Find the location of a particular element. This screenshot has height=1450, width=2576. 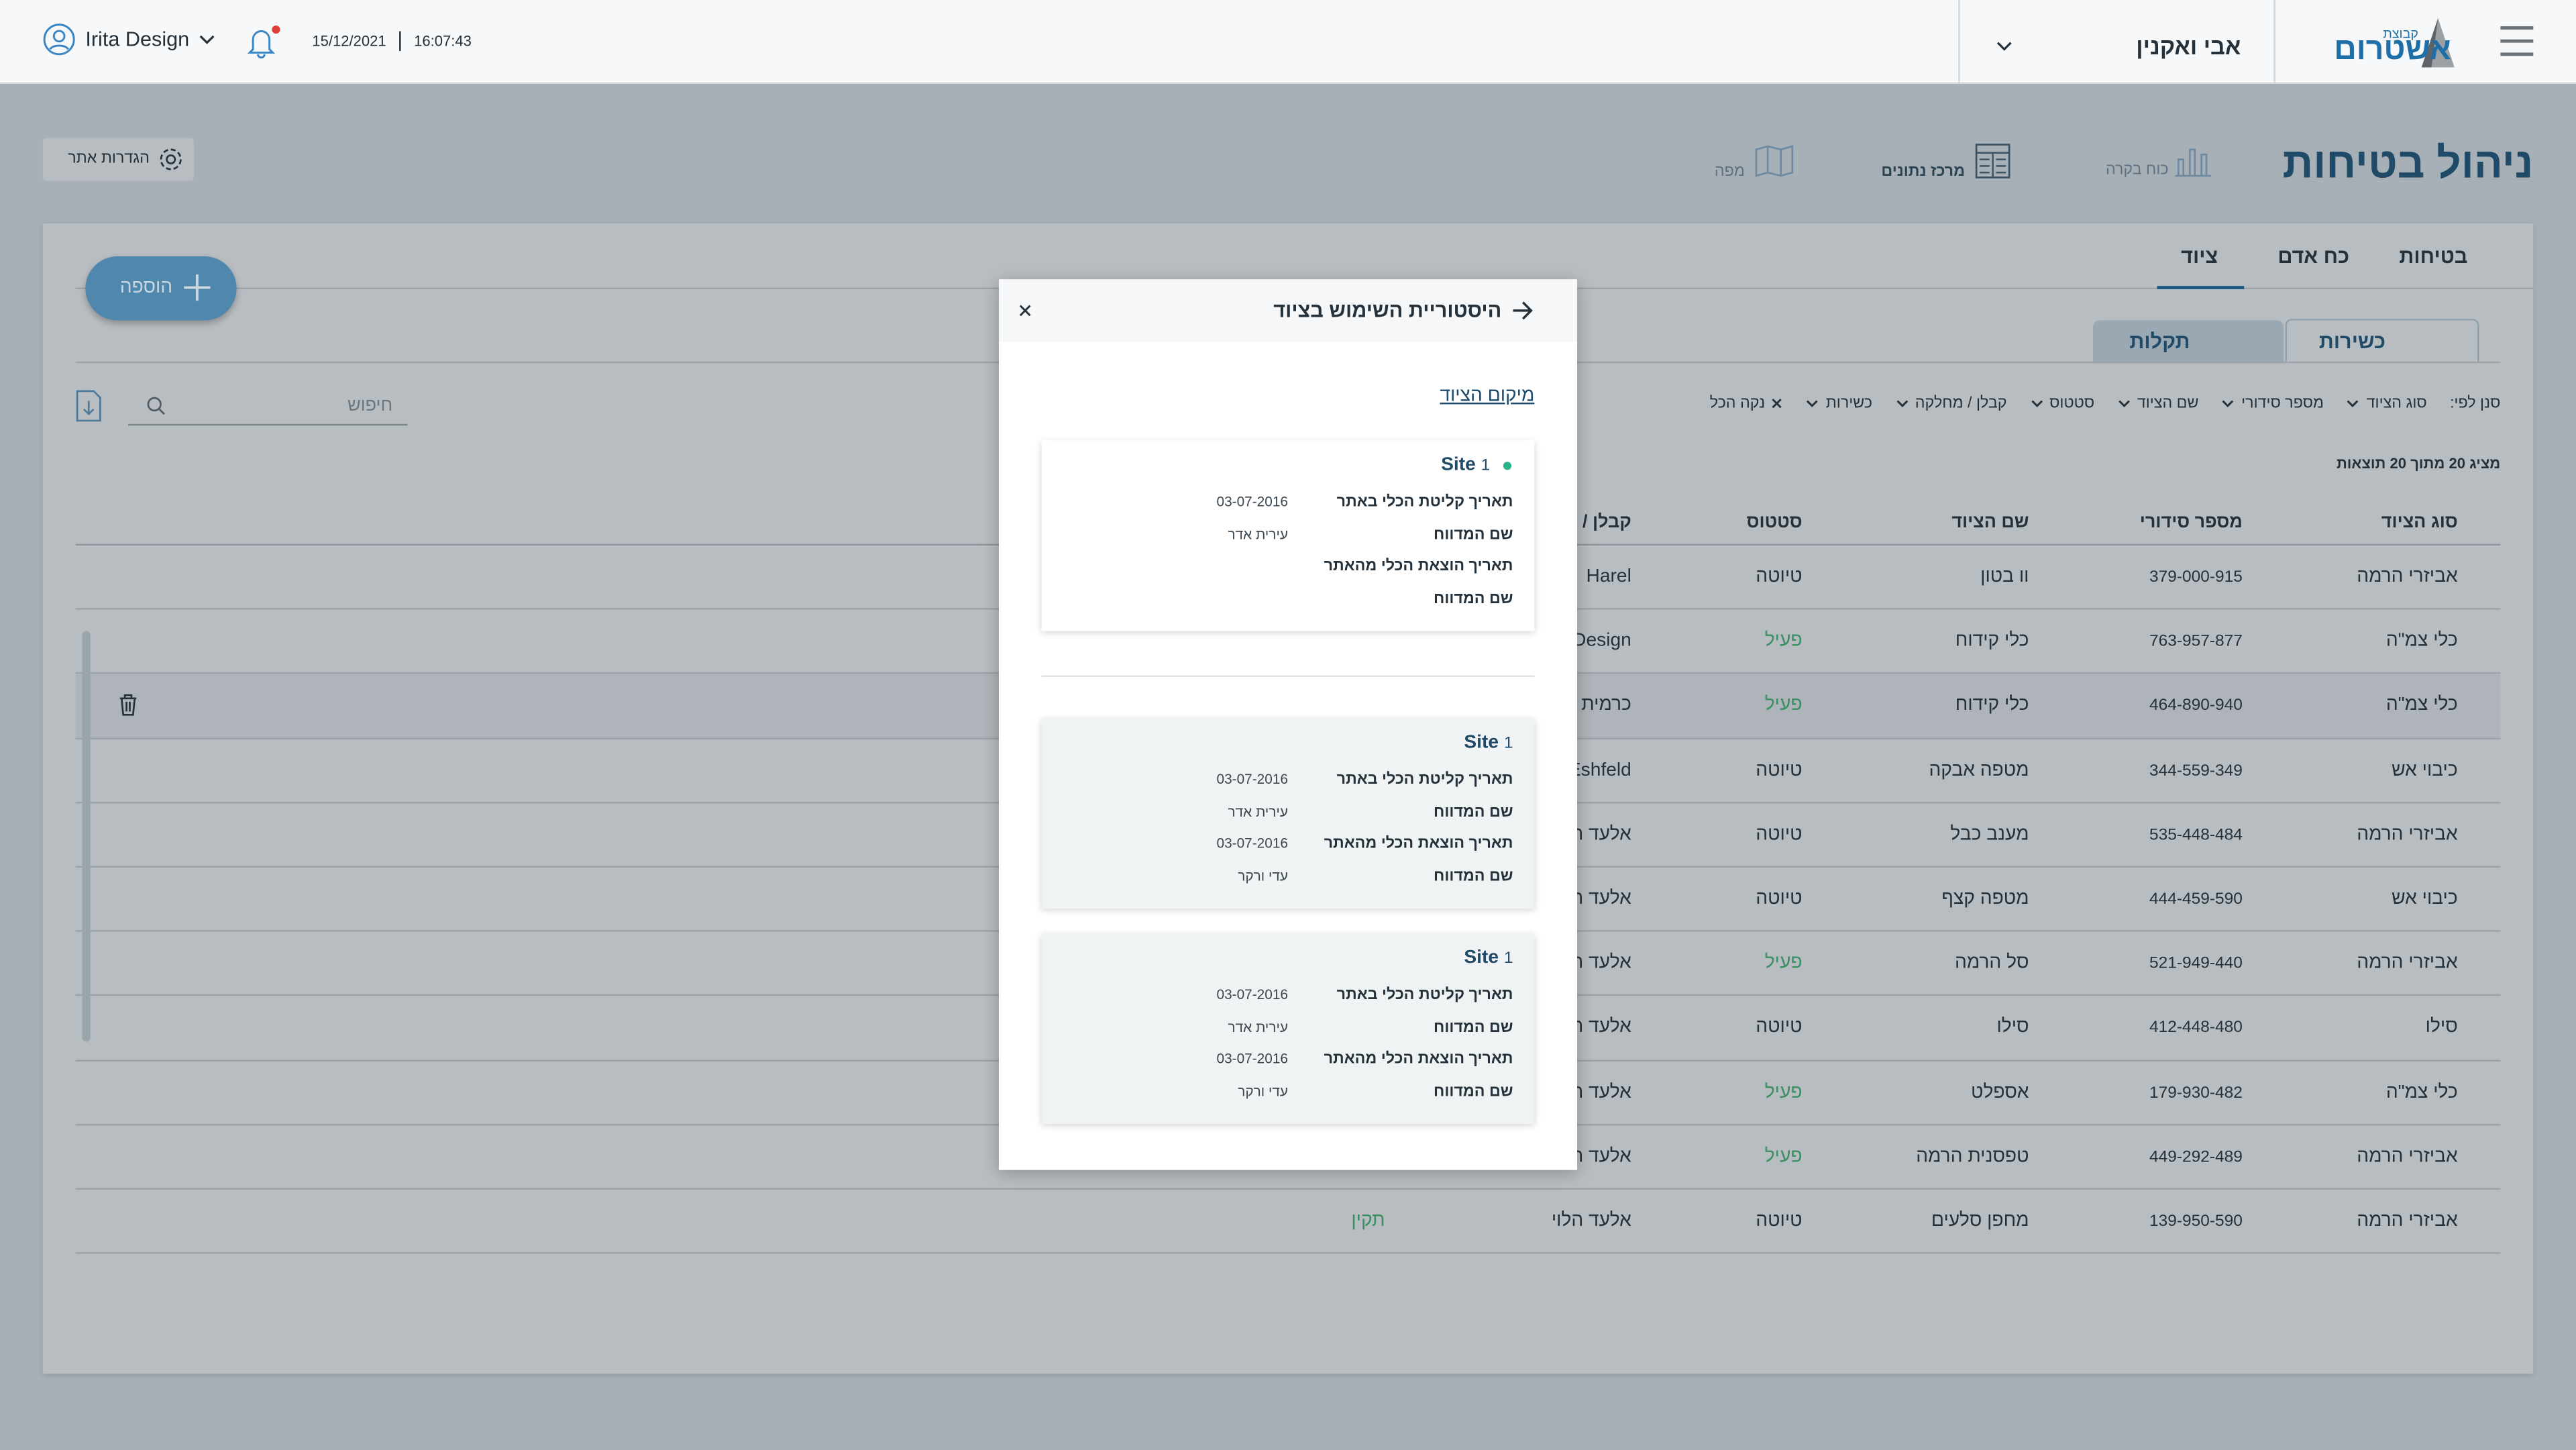

table-cell: 379-000-915 is located at coordinates (2196, 577).